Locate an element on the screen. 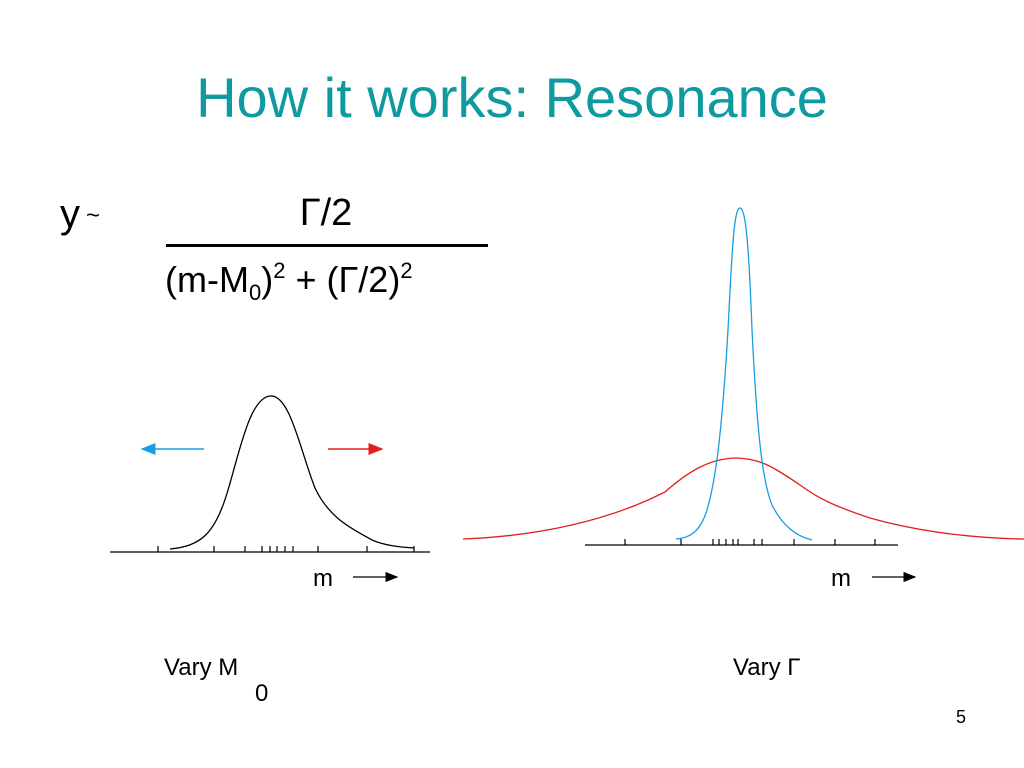 This screenshot has width=1024, height=768. formula-approx-symbol: ~ is located at coordinates (93, 216).